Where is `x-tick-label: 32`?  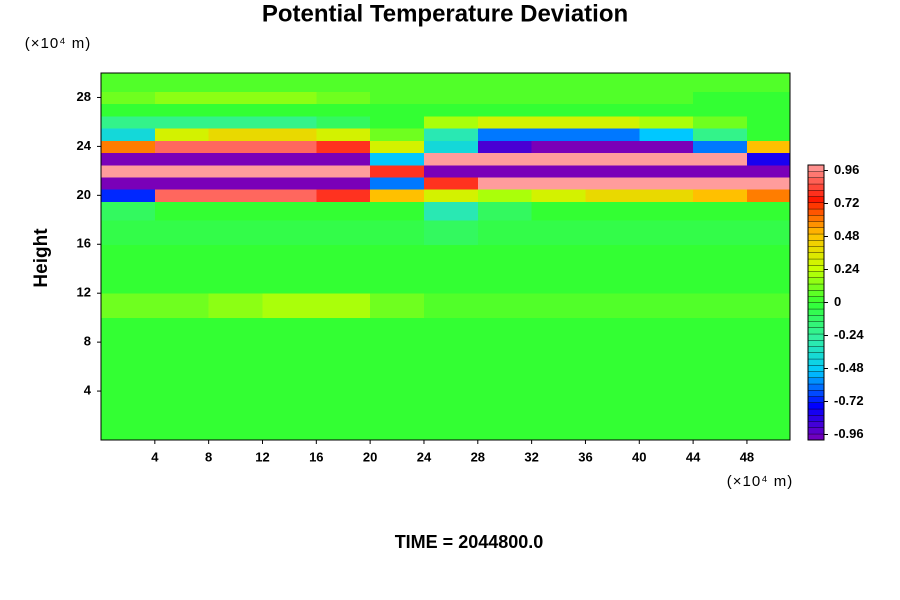 x-tick-label: 32 is located at coordinates (531, 456).